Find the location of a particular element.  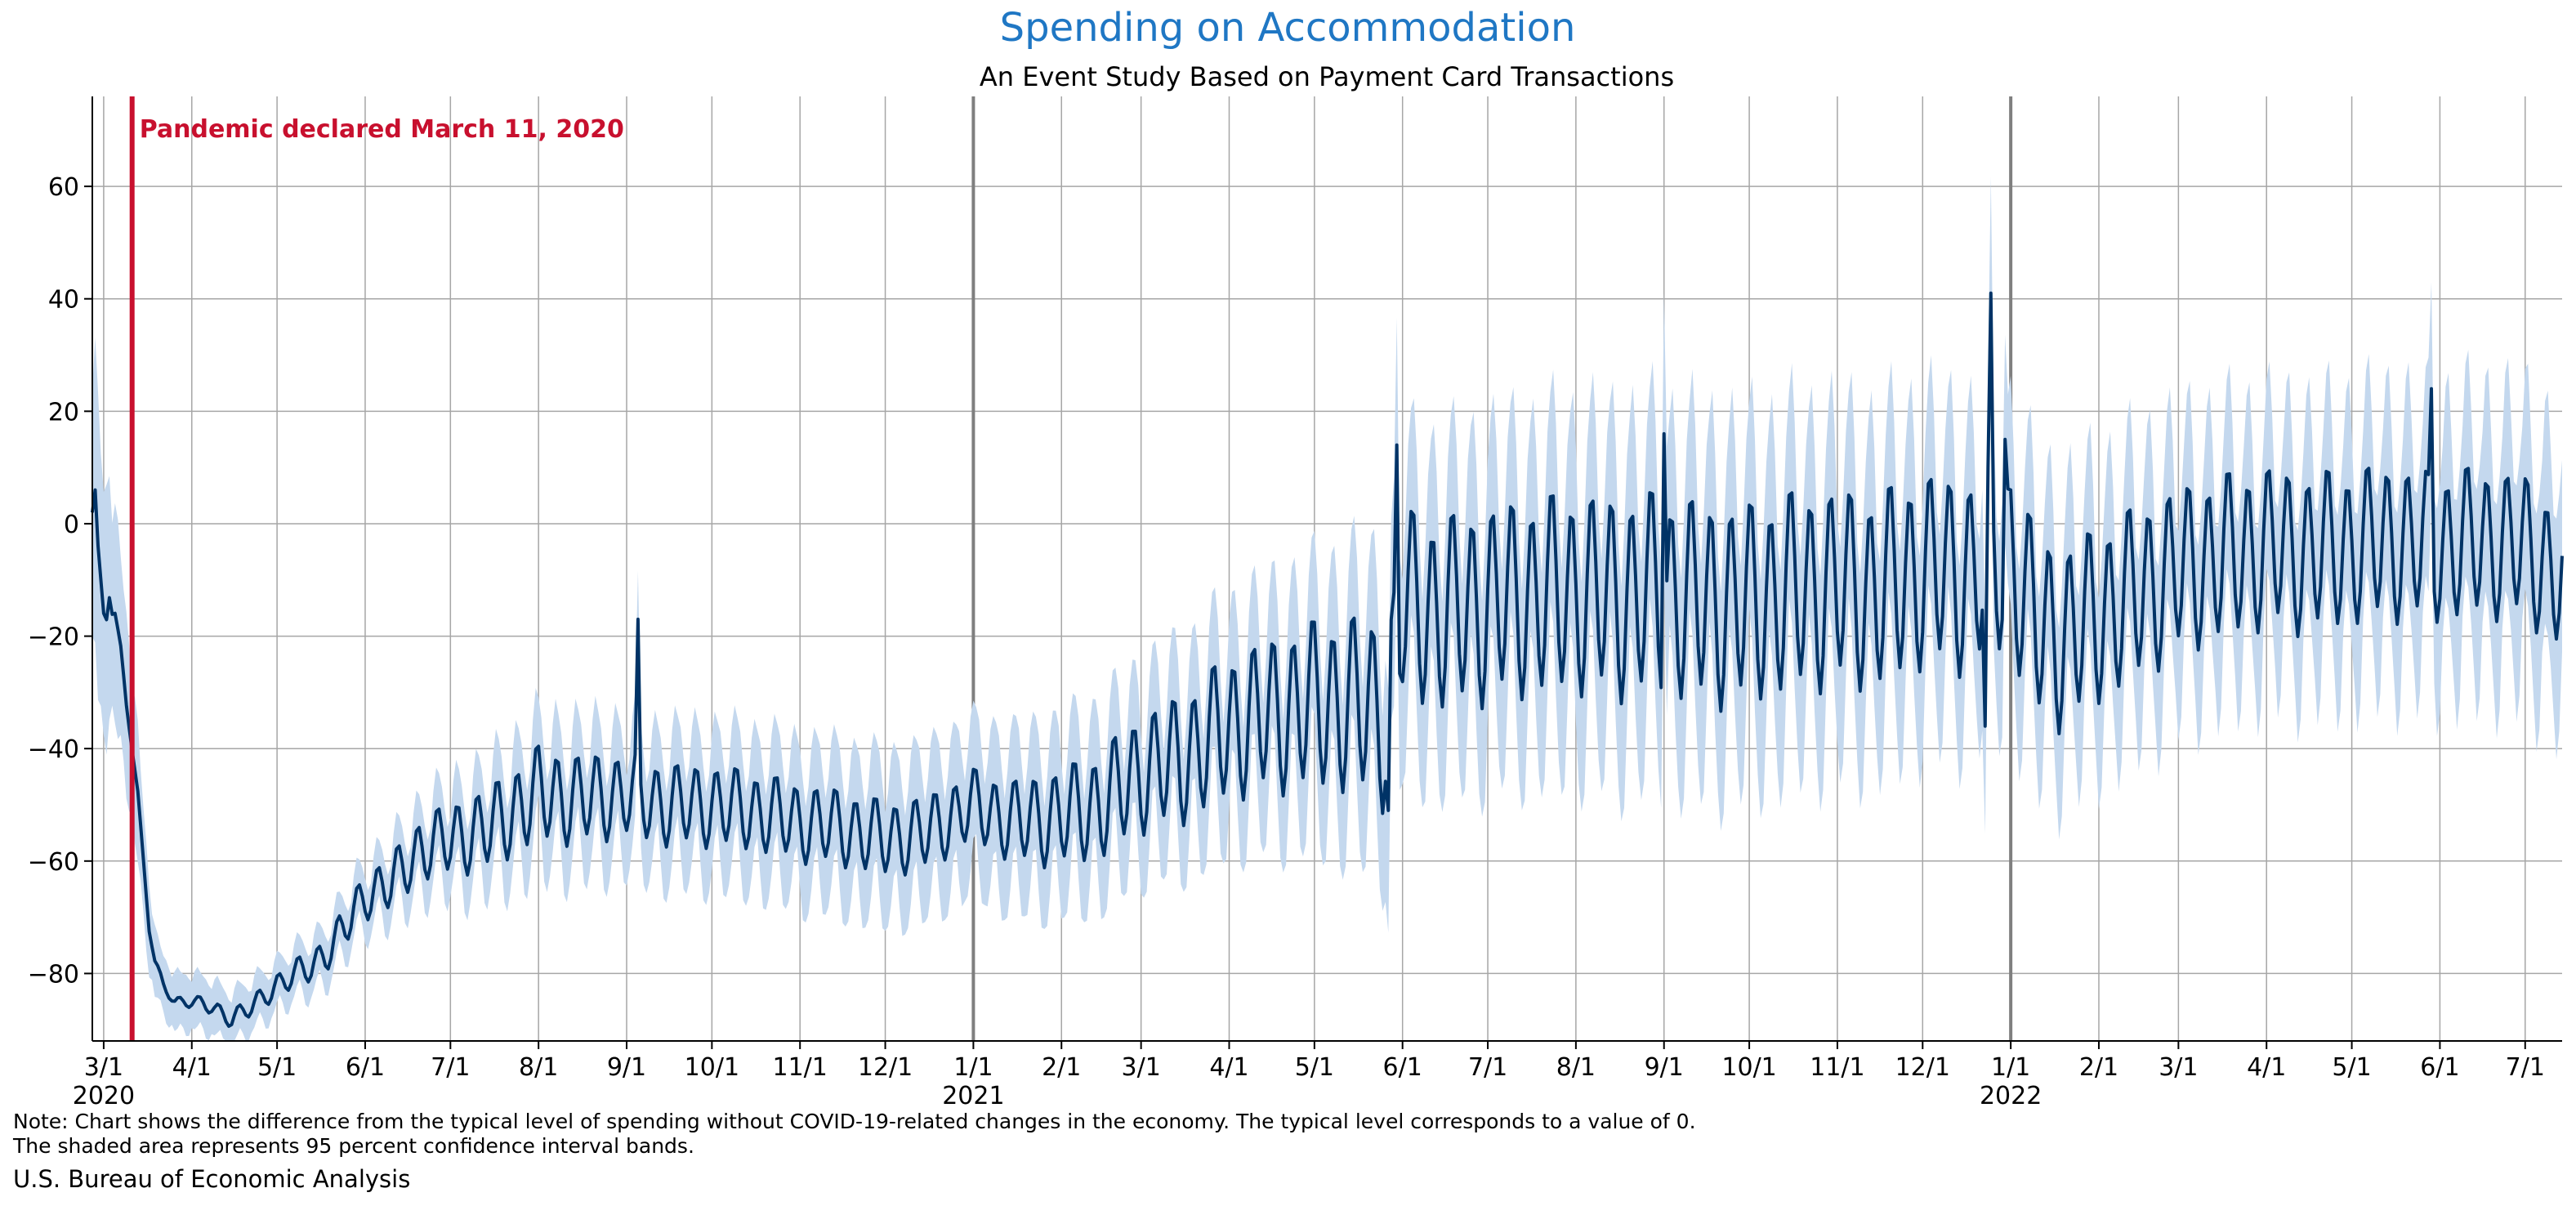

chart-title: Spending on Accommodation is located at coordinates (1288, 28).